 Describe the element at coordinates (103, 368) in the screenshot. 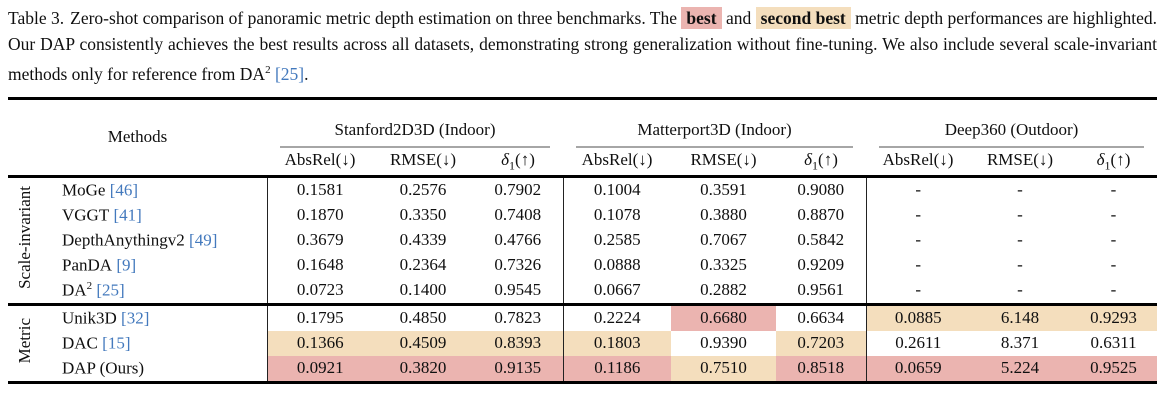

I see `method-name: DAP (Ours)` at that location.